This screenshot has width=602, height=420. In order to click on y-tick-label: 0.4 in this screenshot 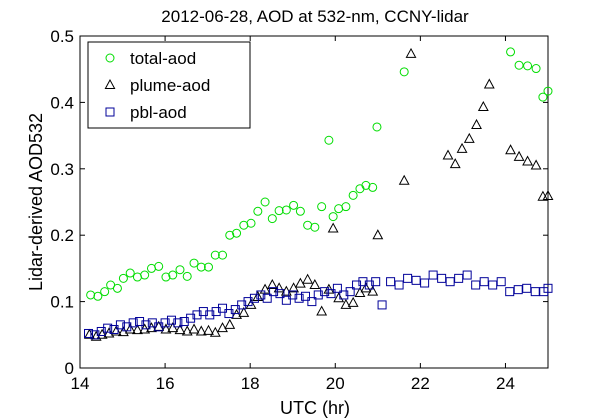, I will do `click(62, 102)`.